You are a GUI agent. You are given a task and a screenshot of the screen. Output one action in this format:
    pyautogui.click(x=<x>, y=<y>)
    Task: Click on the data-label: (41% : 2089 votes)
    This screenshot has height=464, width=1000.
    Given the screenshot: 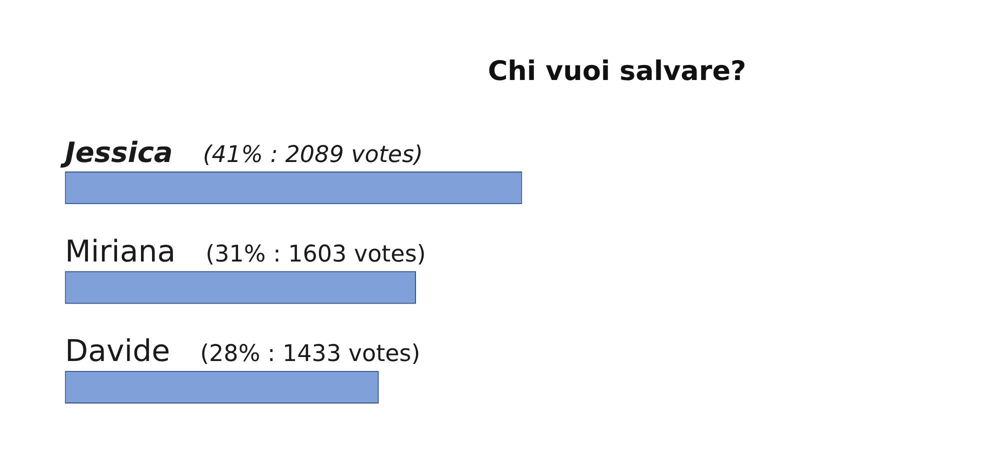 What is the action you would take?
    pyautogui.click(x=312, y=155)
    